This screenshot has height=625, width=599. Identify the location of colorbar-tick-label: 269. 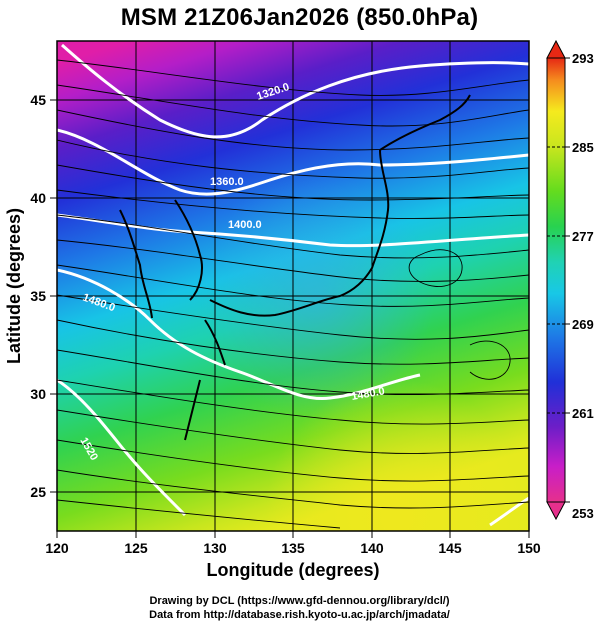
(583, 324).